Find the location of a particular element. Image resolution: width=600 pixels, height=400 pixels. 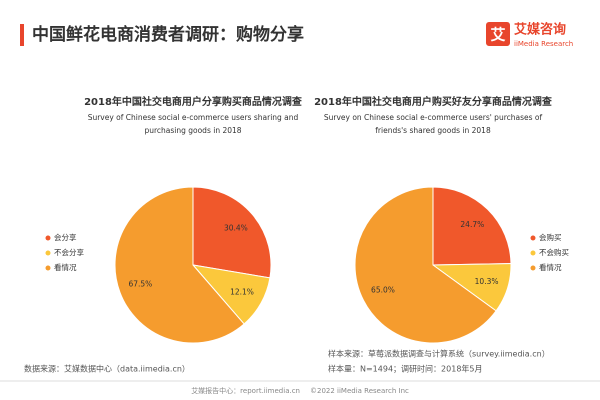

chart-title: 2018年中国社交电商用户分享购买商品情况调查 is located at coordinates (193, 101).